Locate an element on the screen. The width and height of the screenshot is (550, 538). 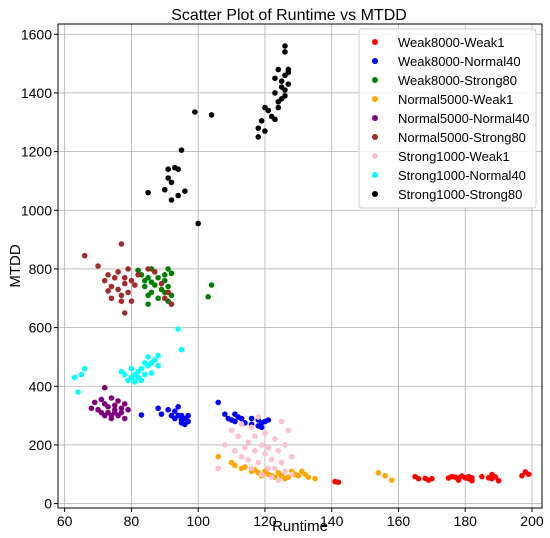
y-tick-label: 600 is located at coordinates (41, 328).